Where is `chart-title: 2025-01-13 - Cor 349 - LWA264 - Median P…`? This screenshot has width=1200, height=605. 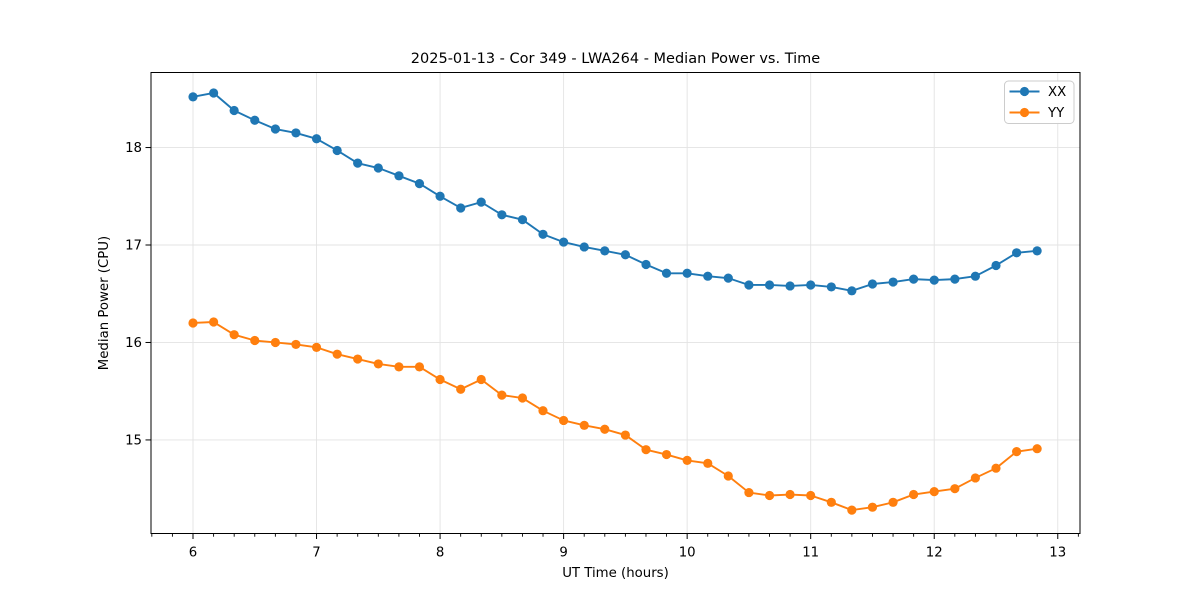
chart-title: 2025-01-13 - Cor 349 - LWA264 - Median P… is located at coordinates (615, 59).